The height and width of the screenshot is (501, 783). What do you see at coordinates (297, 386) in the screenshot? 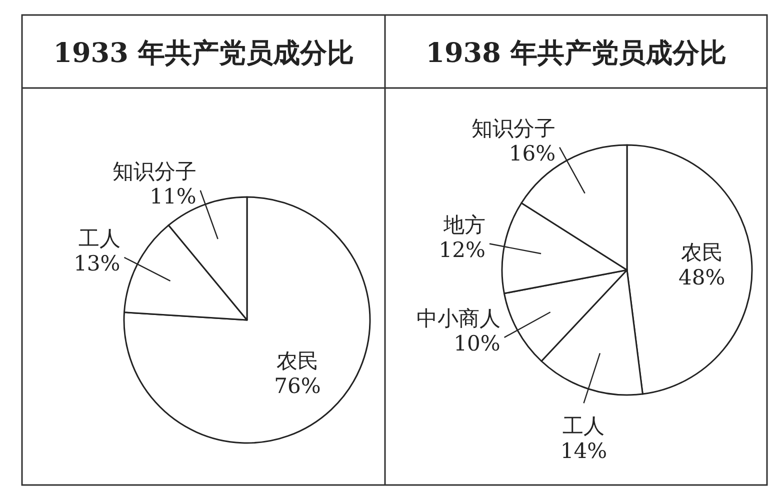
I see `data-label: 76%` at bounding box center [297, 386].